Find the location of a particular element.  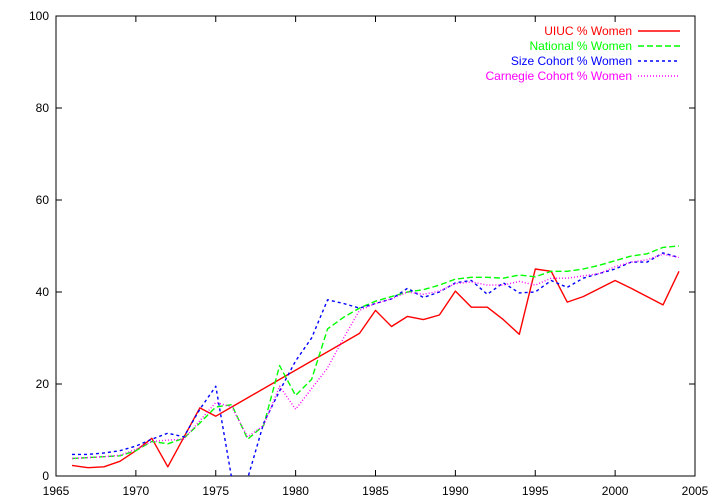

x-tick-label: 1985 is located at coordinates (375, 491).